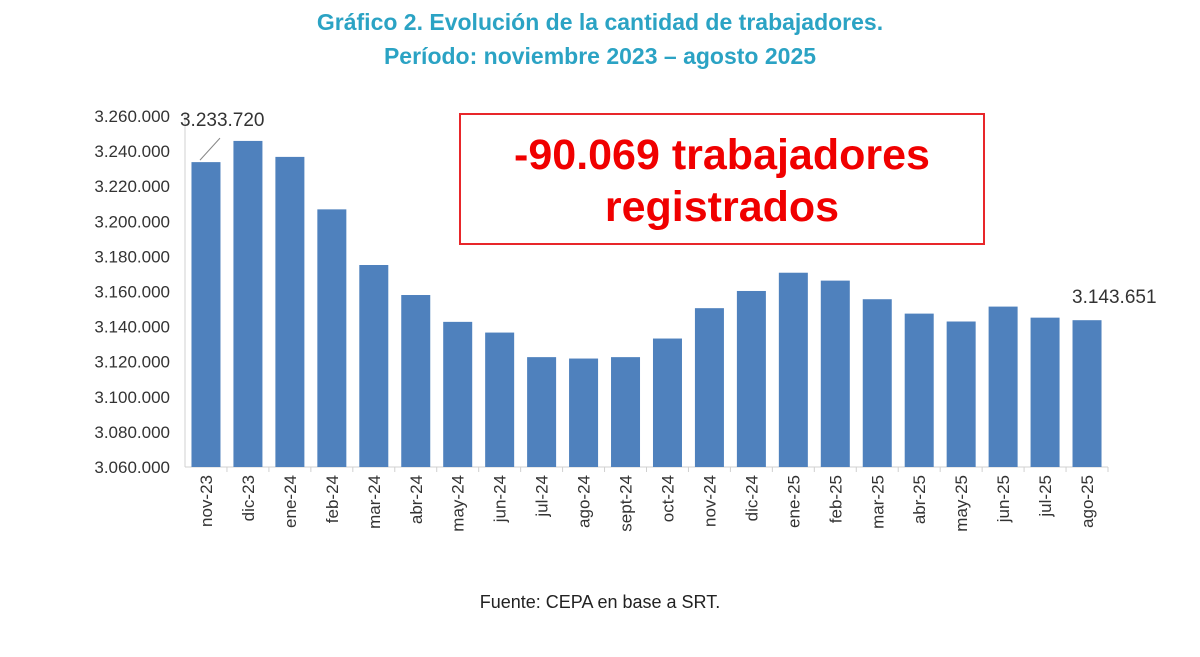  Describe the element at coordinates (206, 501) in the screenshot. I see `x-tick-label: nov-23` at that location.